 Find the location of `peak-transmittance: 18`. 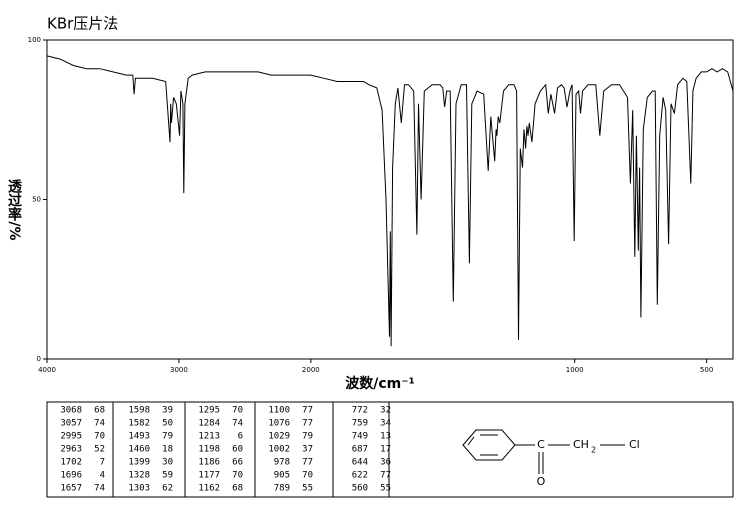

peak-transmittance: 18 is located at coordinates (167, 450).